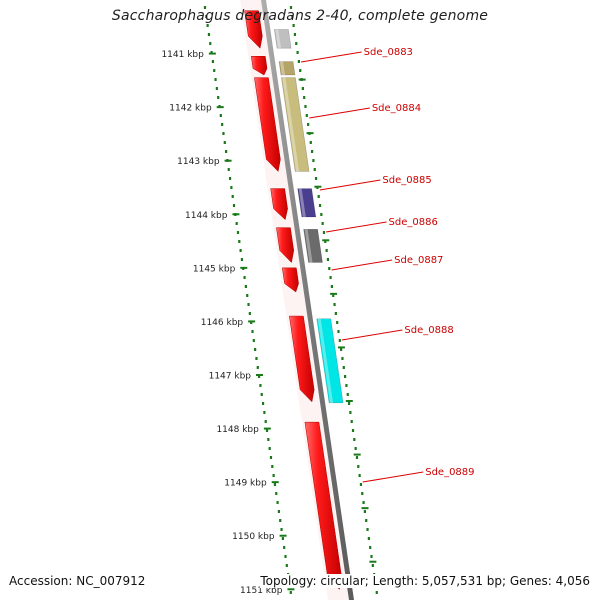  What do you see at coordinates (214, 269) in the screenshot?
I see `ruler-tick-label: 1145 kbp` at bounding box center [214, 269].